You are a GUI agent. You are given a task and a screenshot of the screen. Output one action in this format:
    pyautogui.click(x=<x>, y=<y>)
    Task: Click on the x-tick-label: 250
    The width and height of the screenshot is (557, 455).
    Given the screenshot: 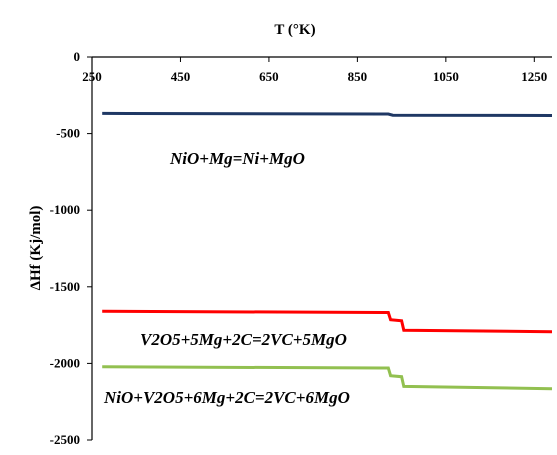 What is the action you would take?
    pyautogui.click(x=92, y=76)
    